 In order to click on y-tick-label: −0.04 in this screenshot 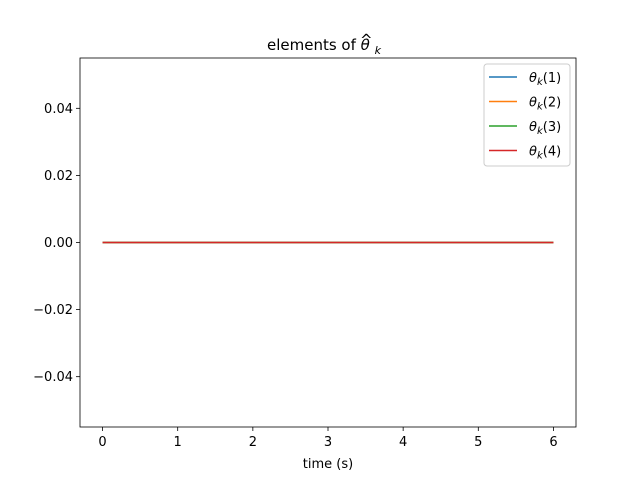, I will do `click(53, 377)`.